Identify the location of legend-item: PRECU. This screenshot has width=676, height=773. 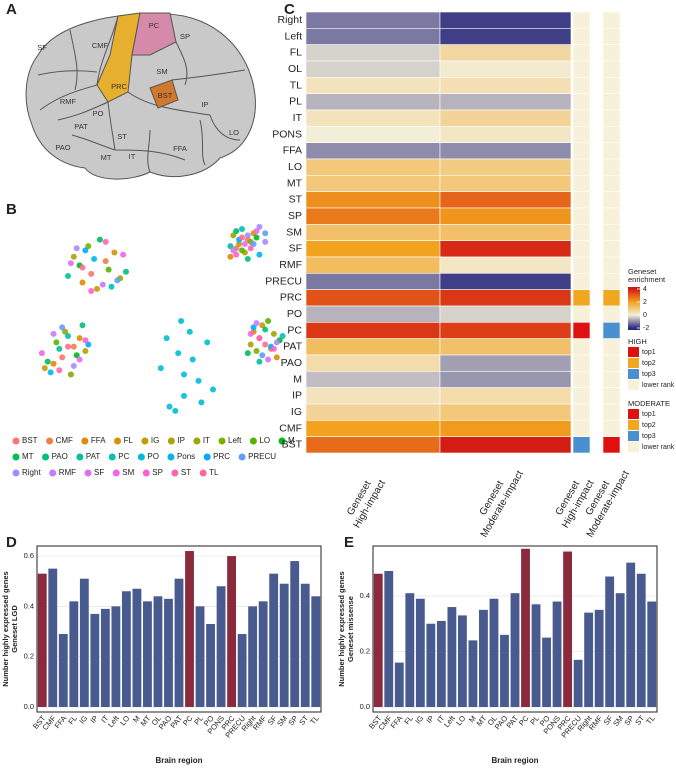
(257, 456).